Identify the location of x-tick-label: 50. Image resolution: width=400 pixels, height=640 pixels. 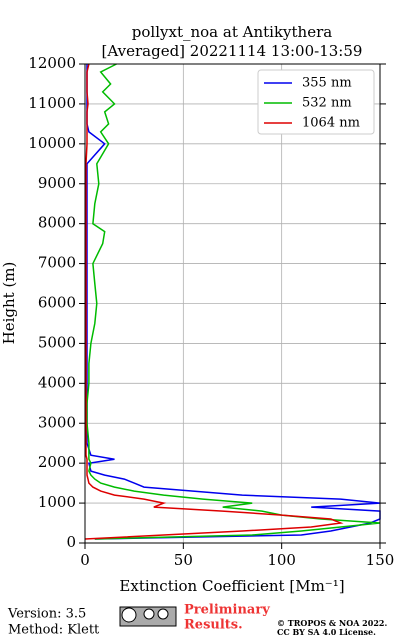
(183, 560).